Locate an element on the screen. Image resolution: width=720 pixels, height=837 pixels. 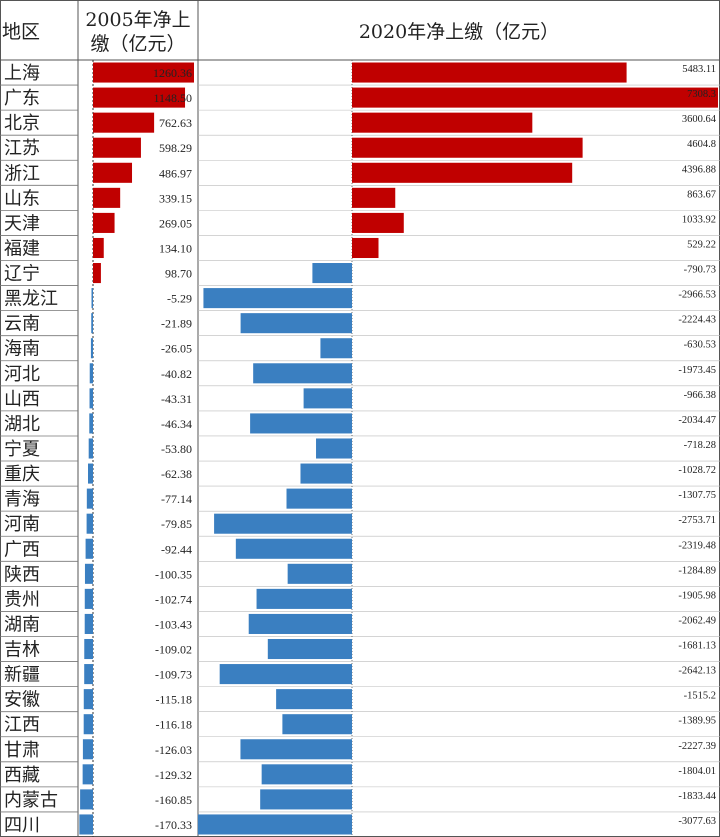
value-2020-label: -1284.89 is located at coordinates (697, 570).